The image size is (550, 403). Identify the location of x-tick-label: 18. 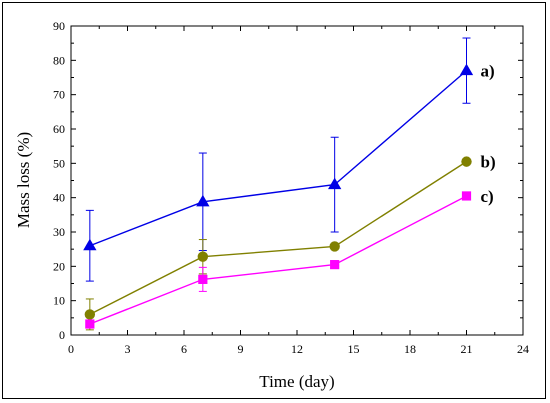
(410, 349).